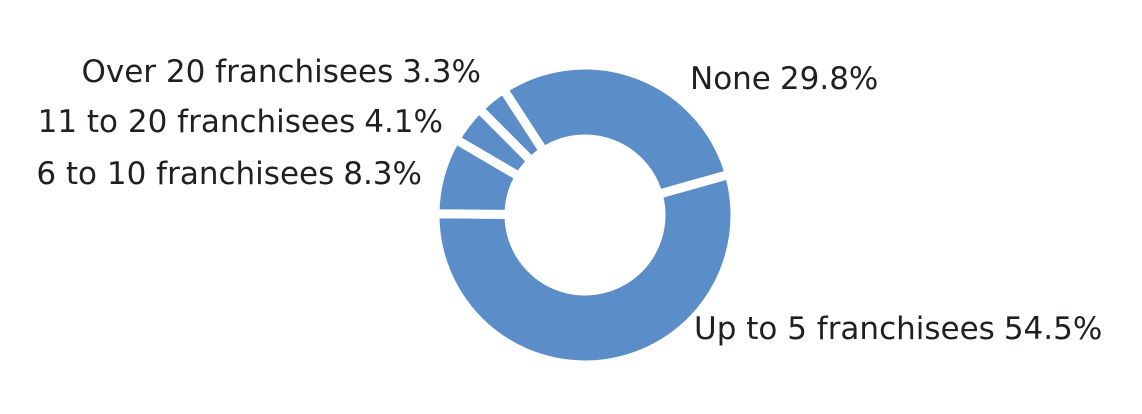 This screenshot has height=414, width=1142. Describe the element at coordinates (382, 174) in the screenshot. I see `slice-value: 8.3%` at that location.